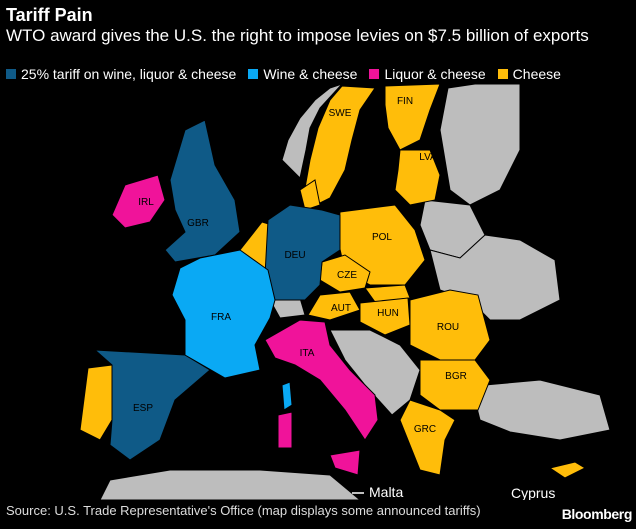  I want to click on legend-item-liquor-cheese: Liquor & cheese, so click(427, 74).